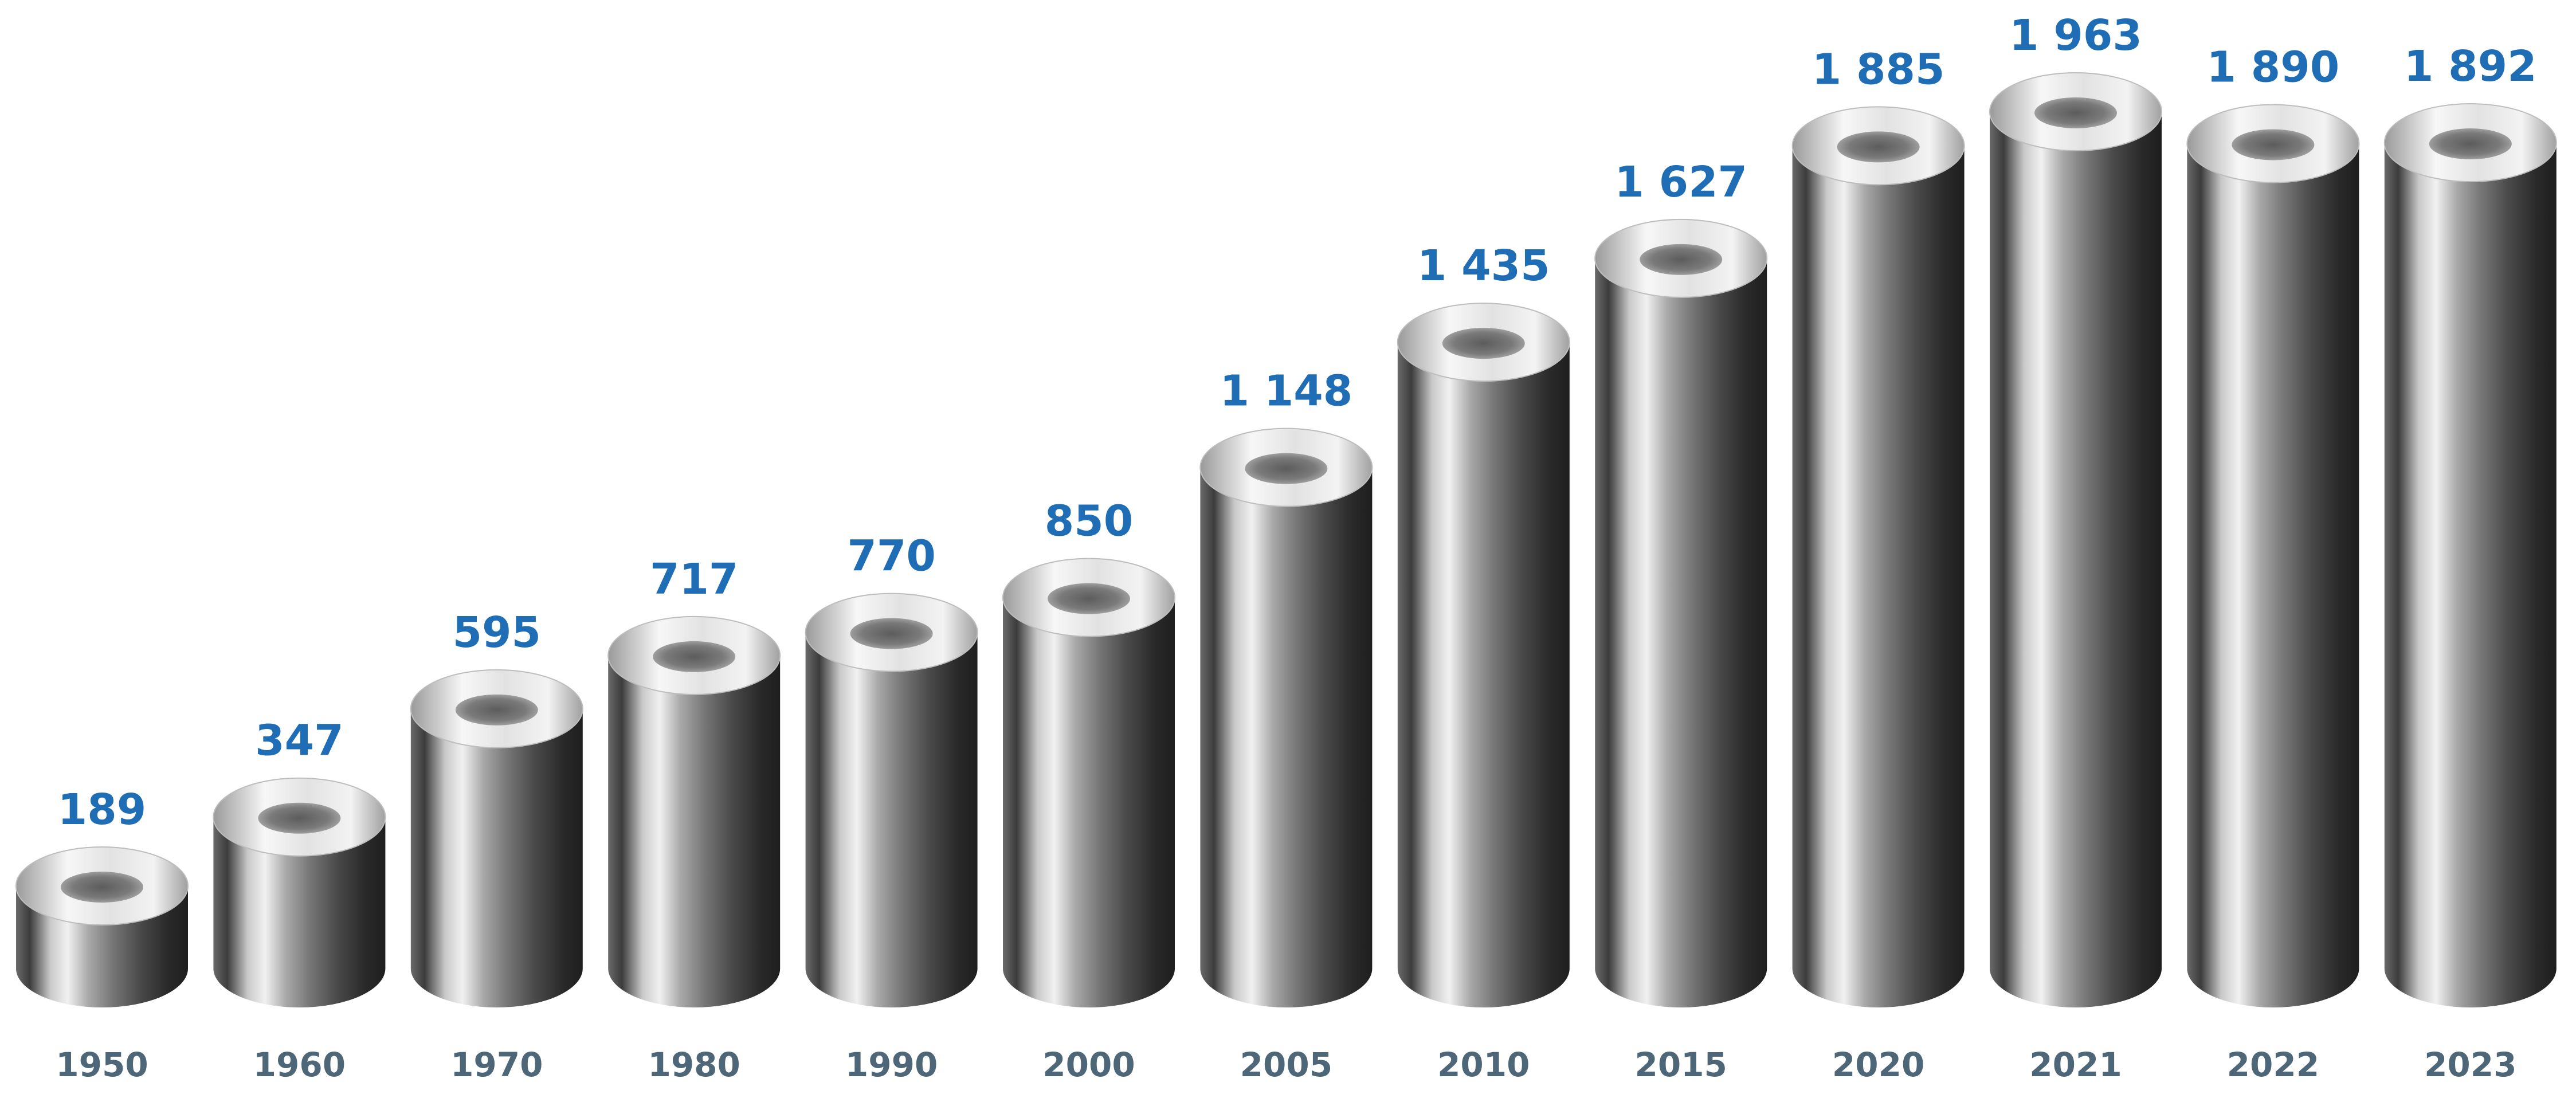  I want to click on value-label: 1 627, so click(1680, 182).